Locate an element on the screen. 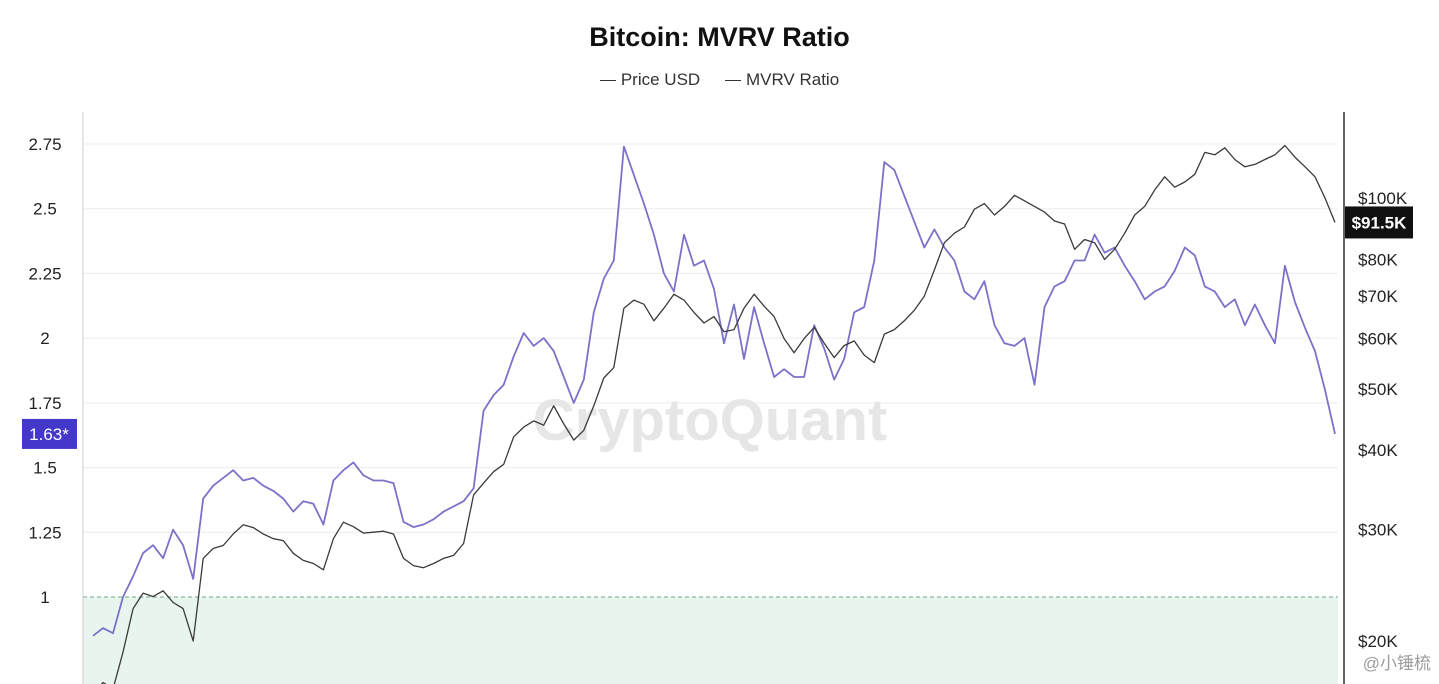  current-price-badge is located at coordinates (1379, 222).